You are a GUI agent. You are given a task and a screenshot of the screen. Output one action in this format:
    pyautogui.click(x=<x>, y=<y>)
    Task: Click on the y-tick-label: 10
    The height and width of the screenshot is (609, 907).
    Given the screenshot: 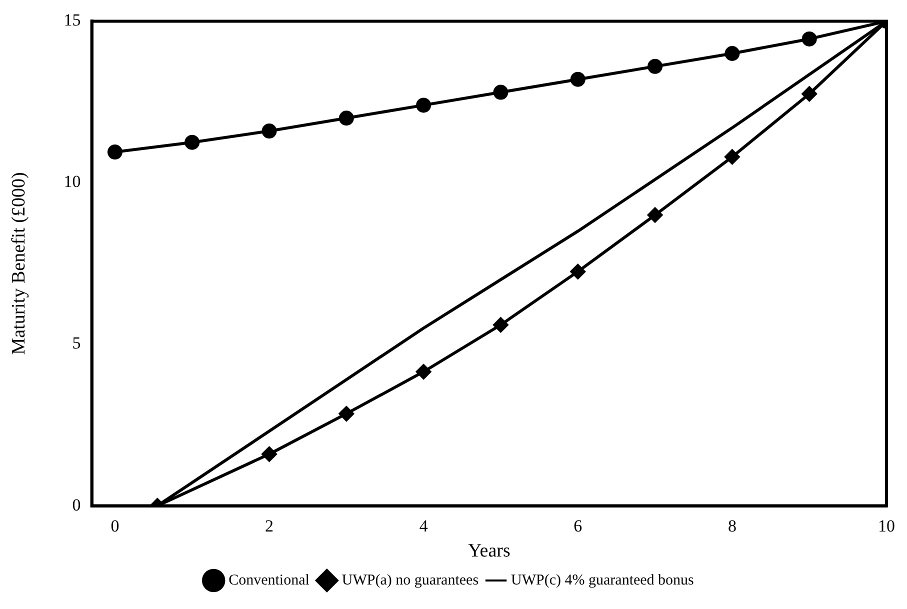 What is the action you would take?
    pyautogui.click(x=72, y=182)
    